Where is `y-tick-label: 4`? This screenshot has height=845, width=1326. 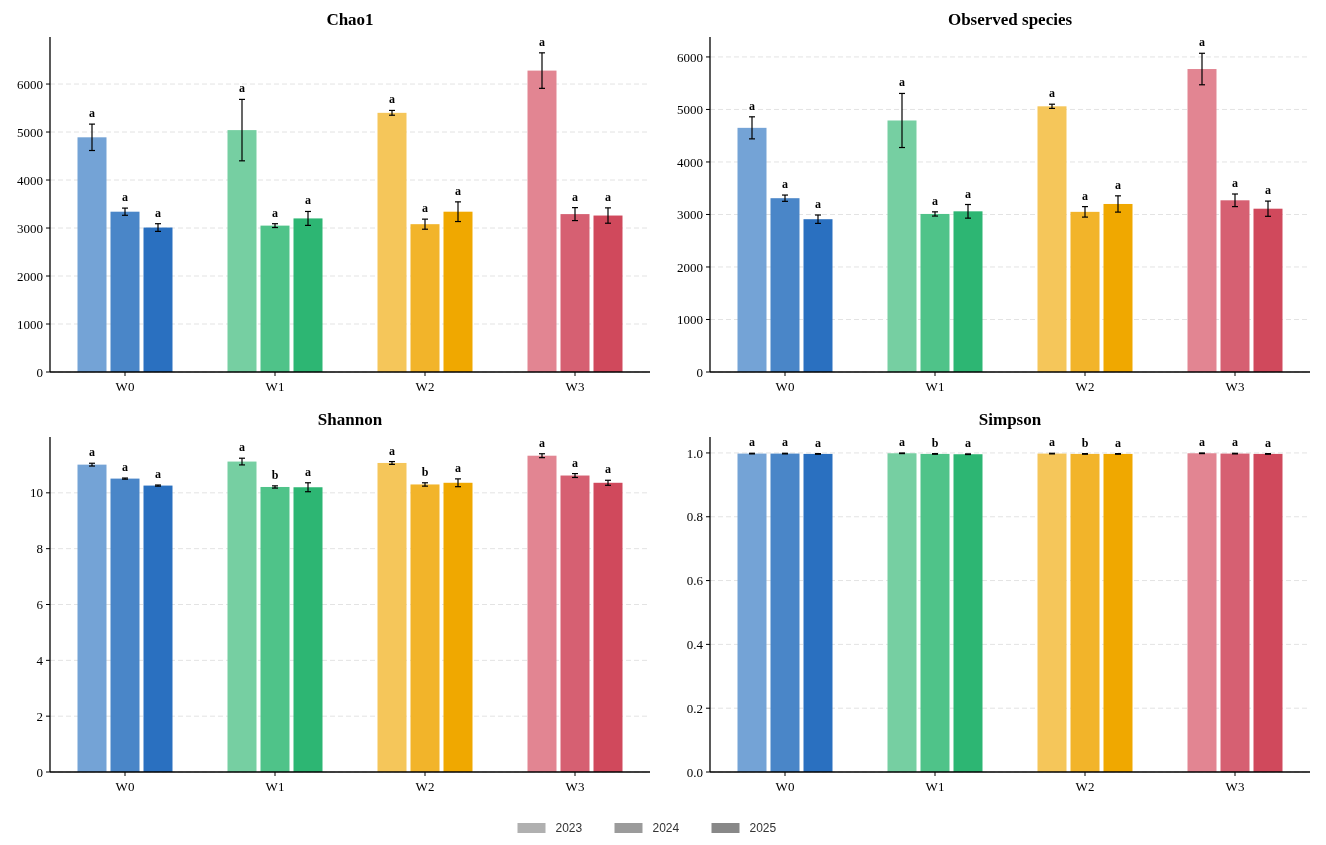 y-tick-label: 4 is located at coordinates (40, 660).